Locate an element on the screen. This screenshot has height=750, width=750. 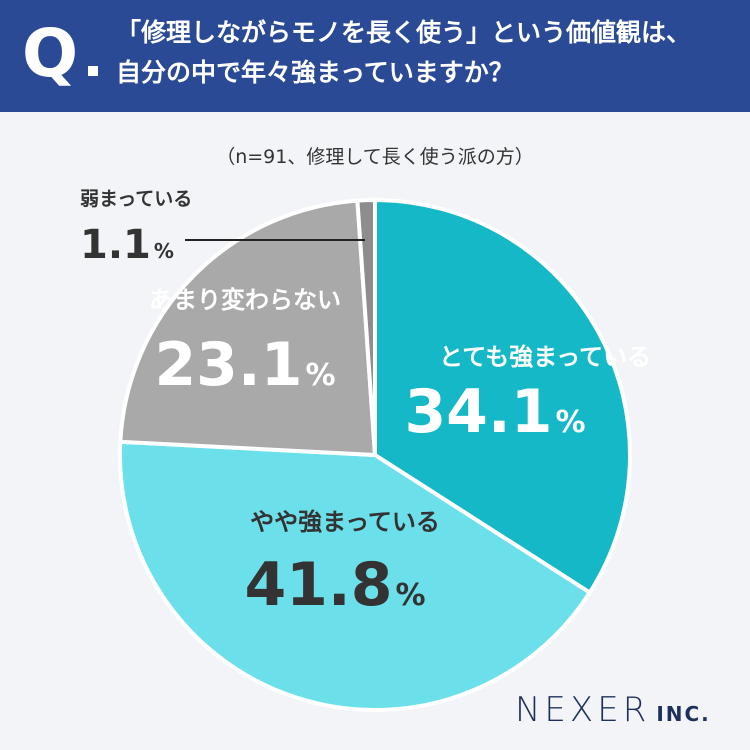
pie-slice-weakened is located at coordinates (366, 327).